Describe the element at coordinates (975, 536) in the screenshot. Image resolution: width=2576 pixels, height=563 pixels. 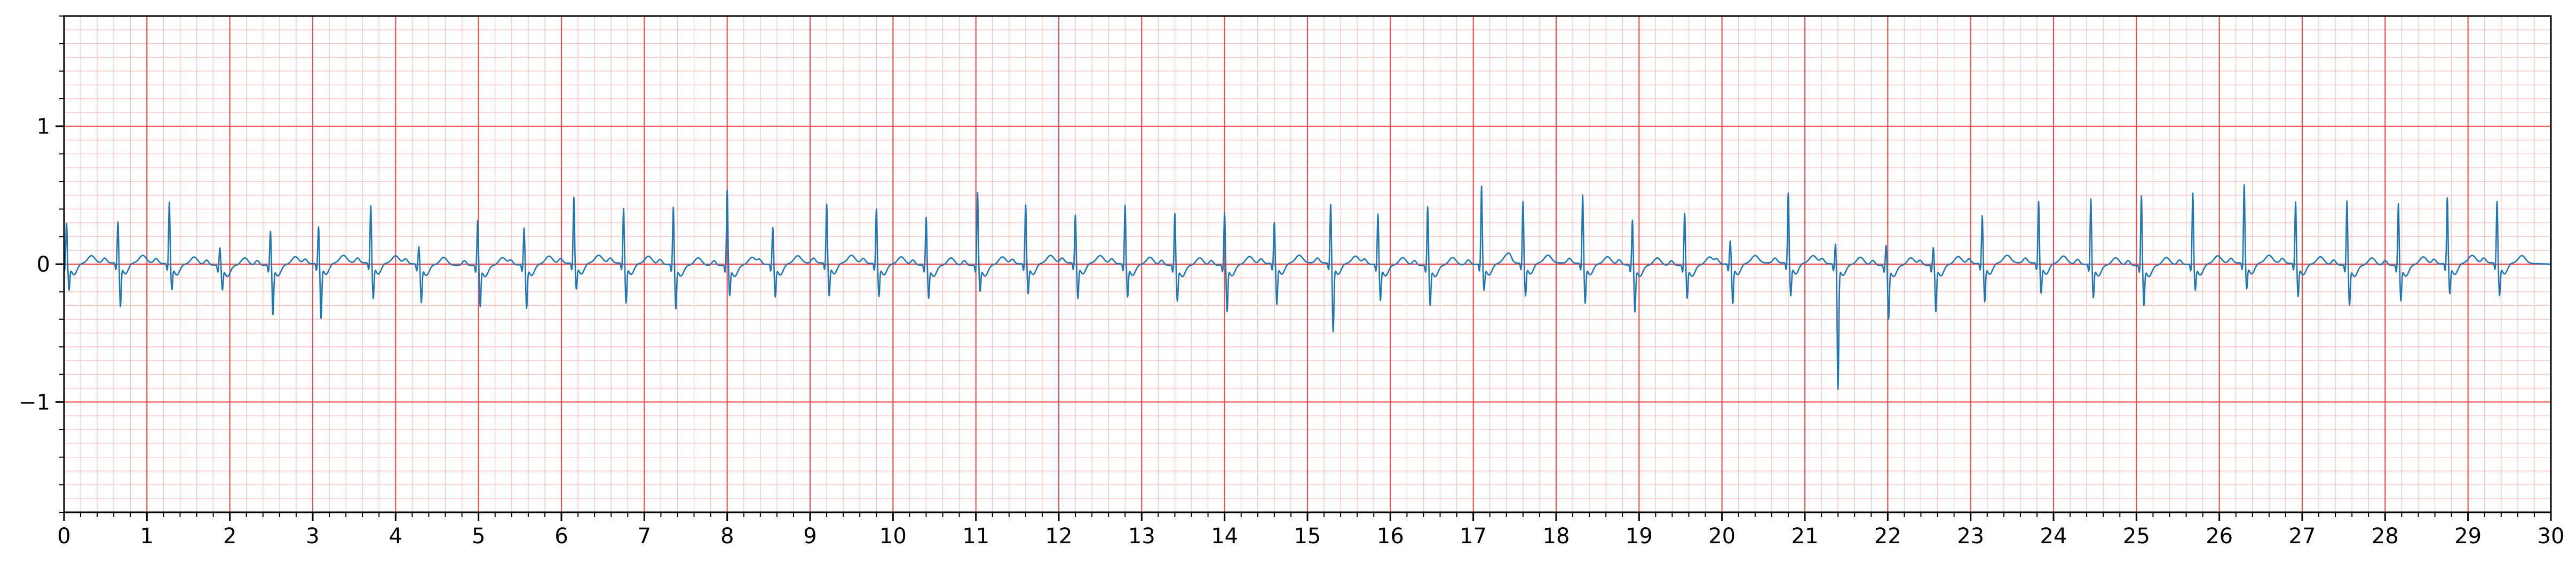
I see `x-tick-label: 11` at that location.